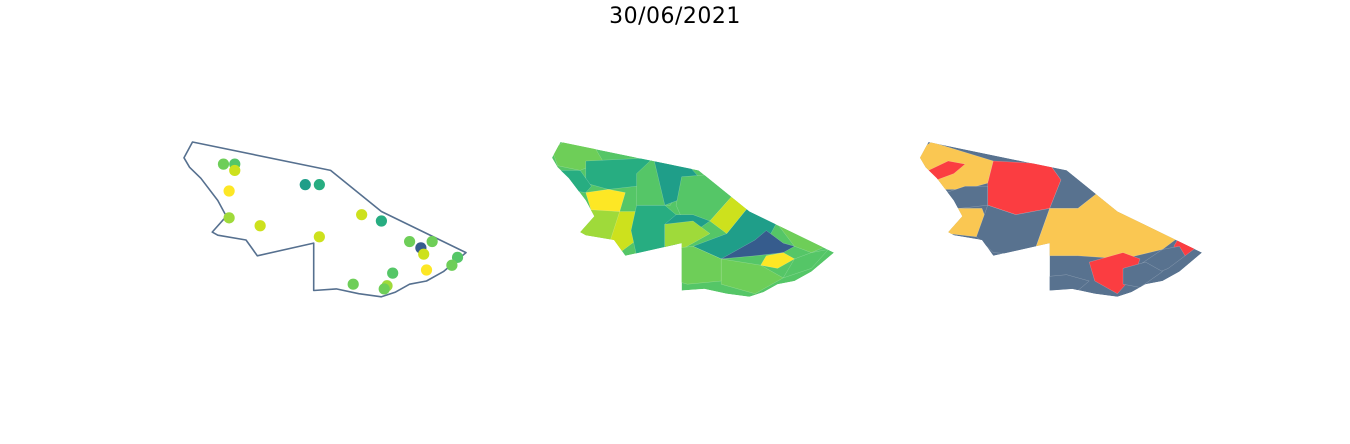 This screenshot has height=444, width=1350. I want to click on region-k04, so click(962, 197).